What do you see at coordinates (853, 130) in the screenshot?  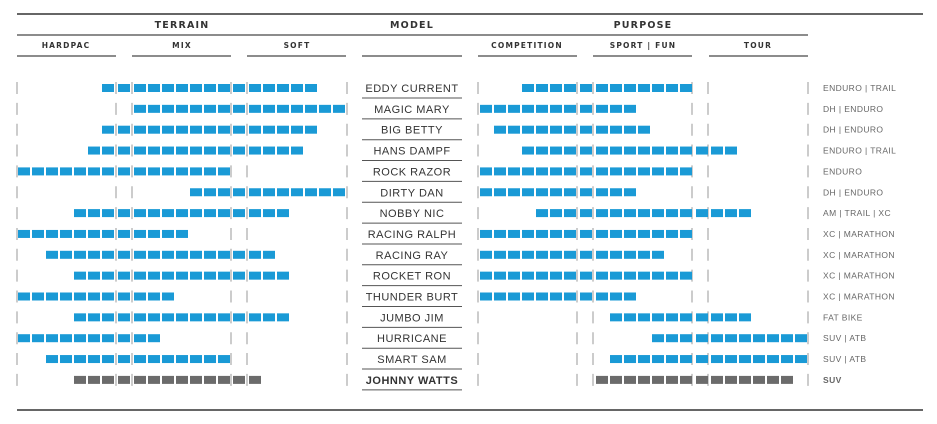 I see `use-label: DH | ENDURO` at bounding box center [853, 130].